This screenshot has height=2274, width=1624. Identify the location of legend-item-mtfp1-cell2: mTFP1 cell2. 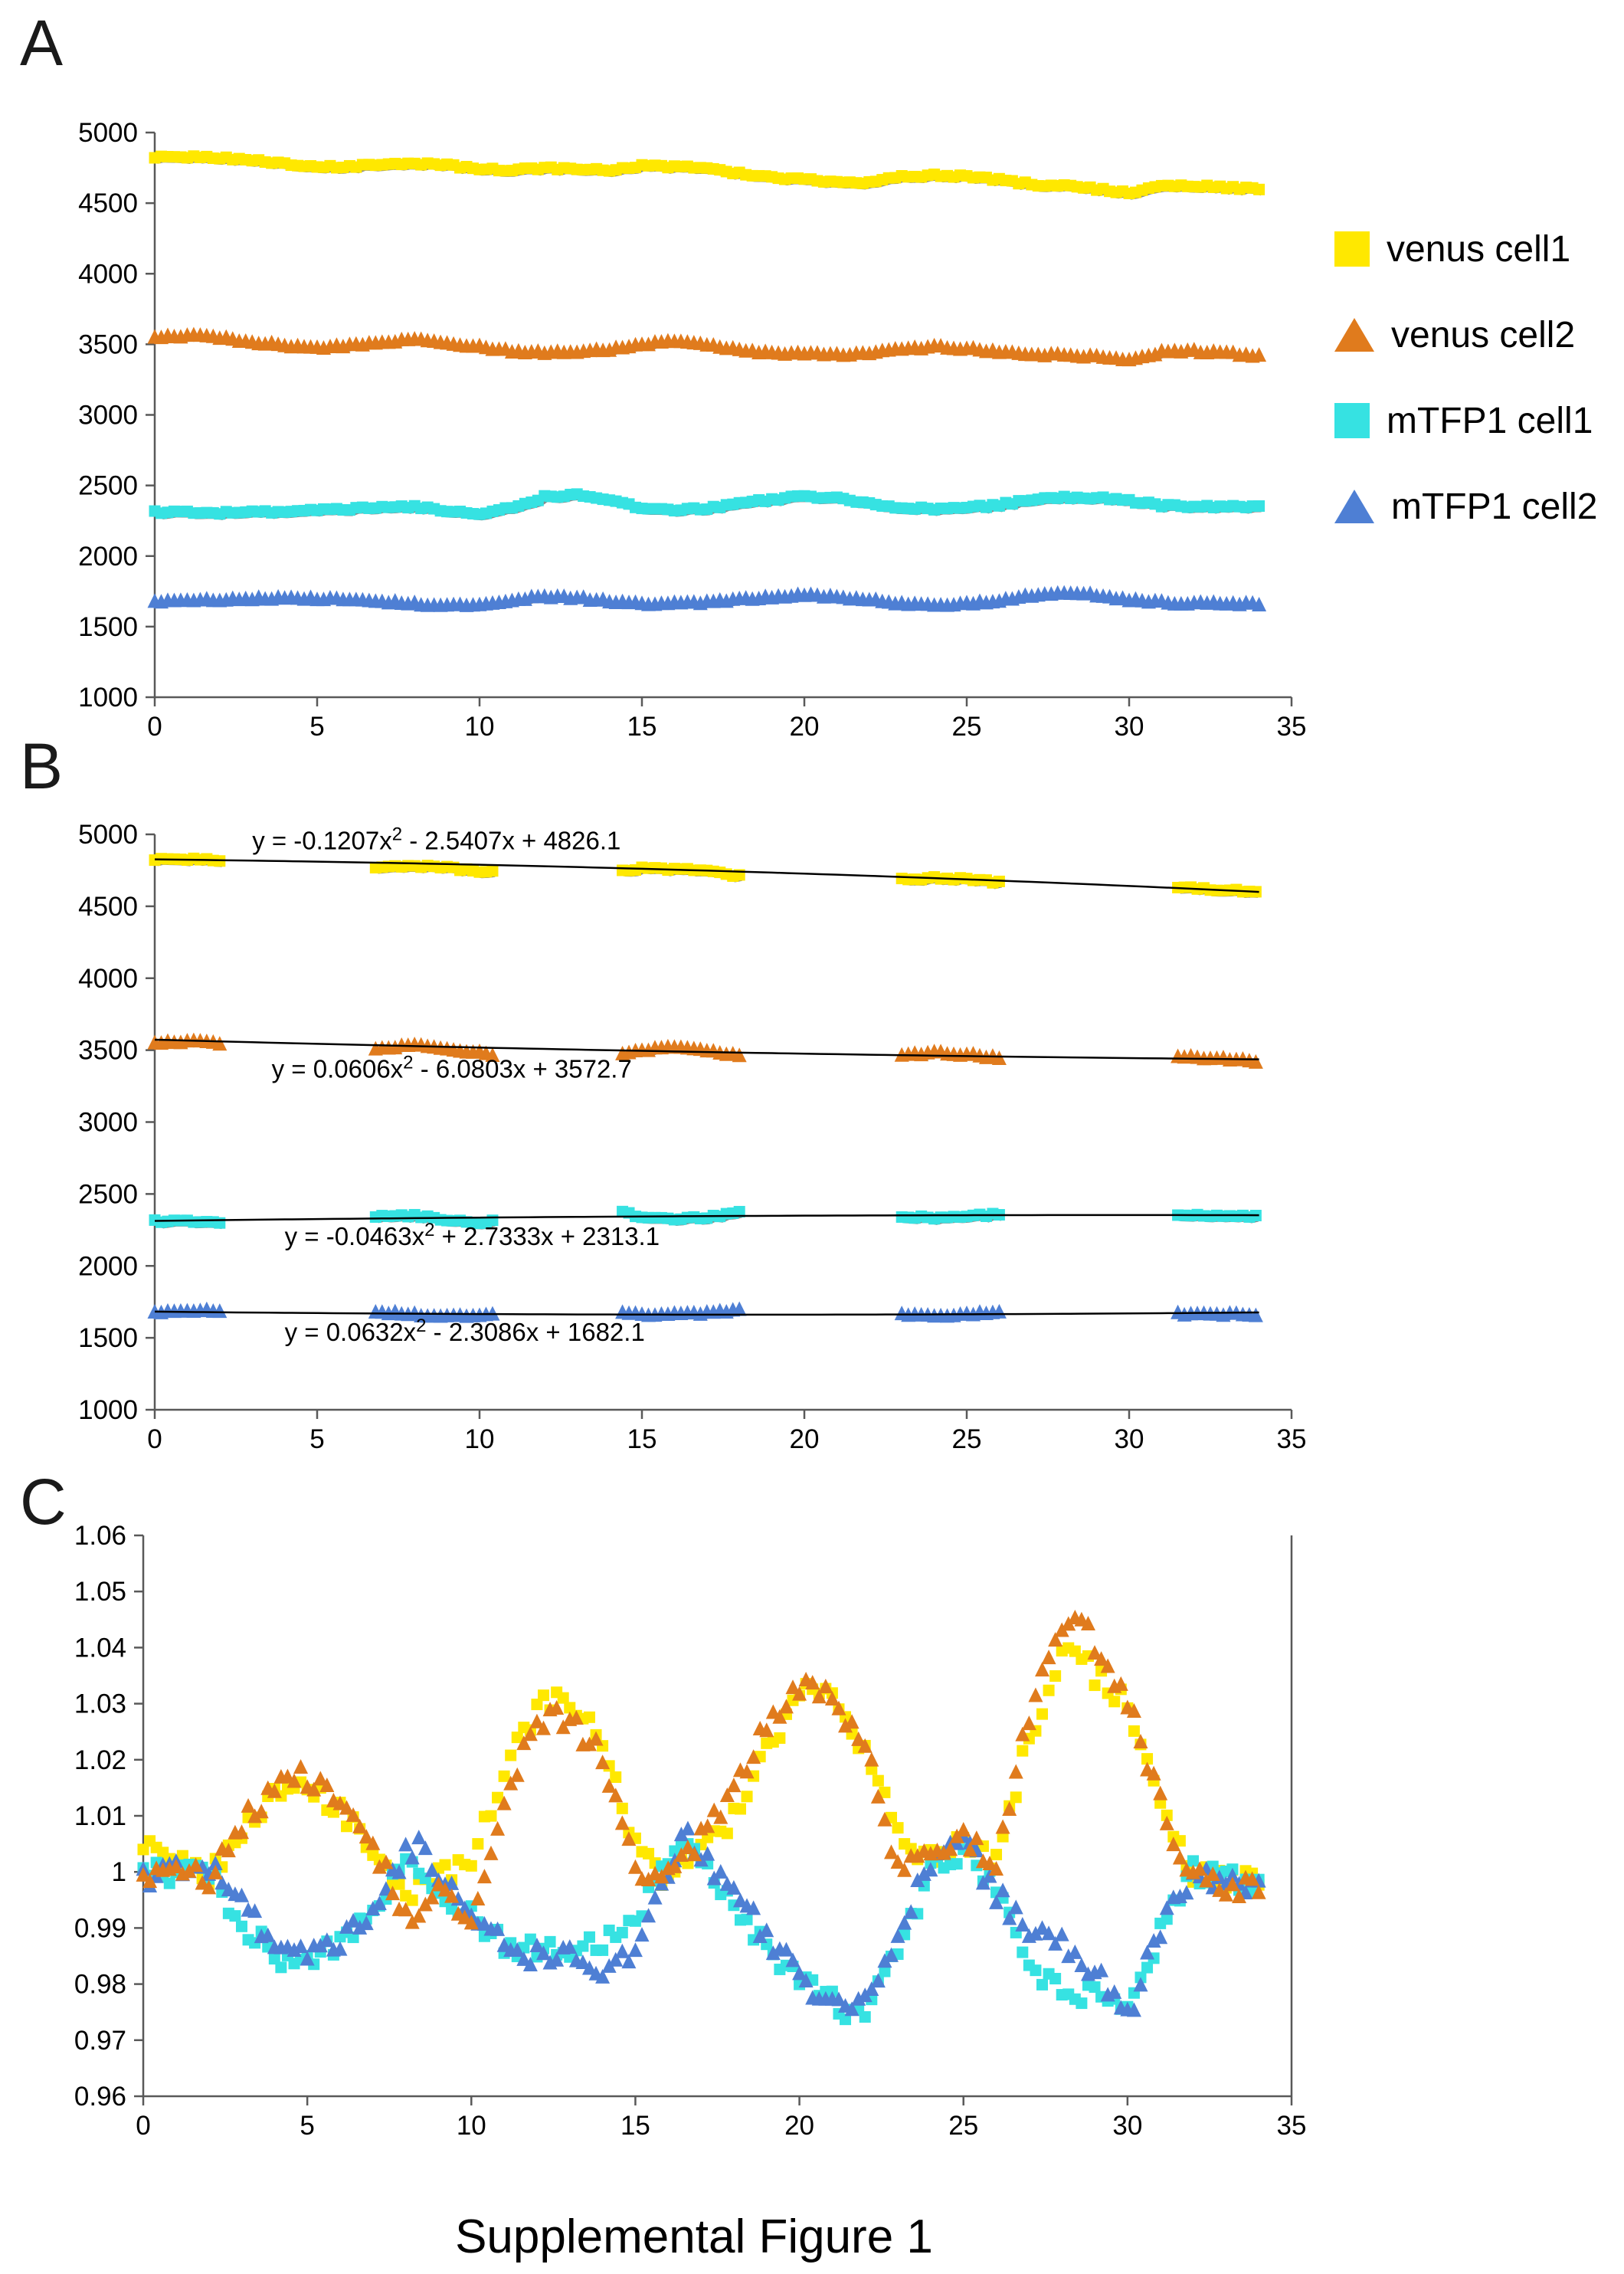
(1466, 506).